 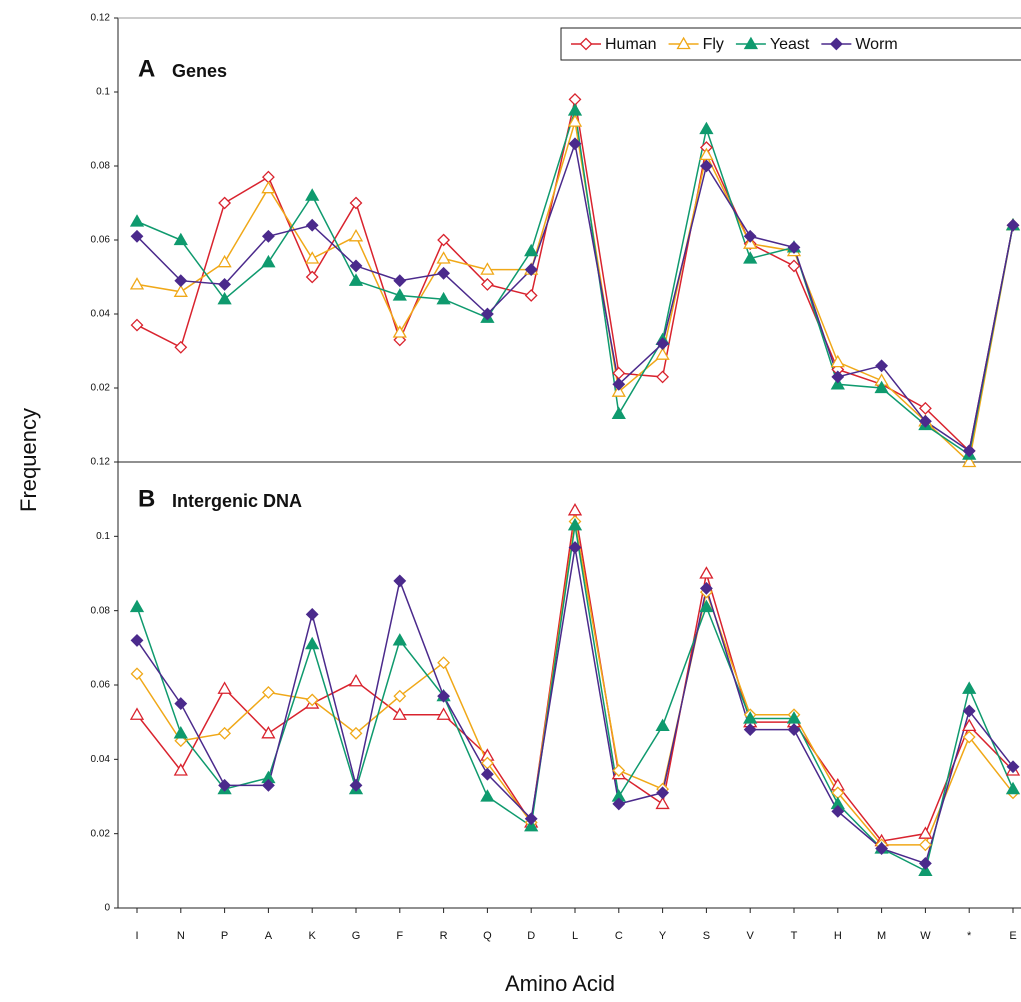 I want to click on panel-letter: B, so click(x=146, y=498).